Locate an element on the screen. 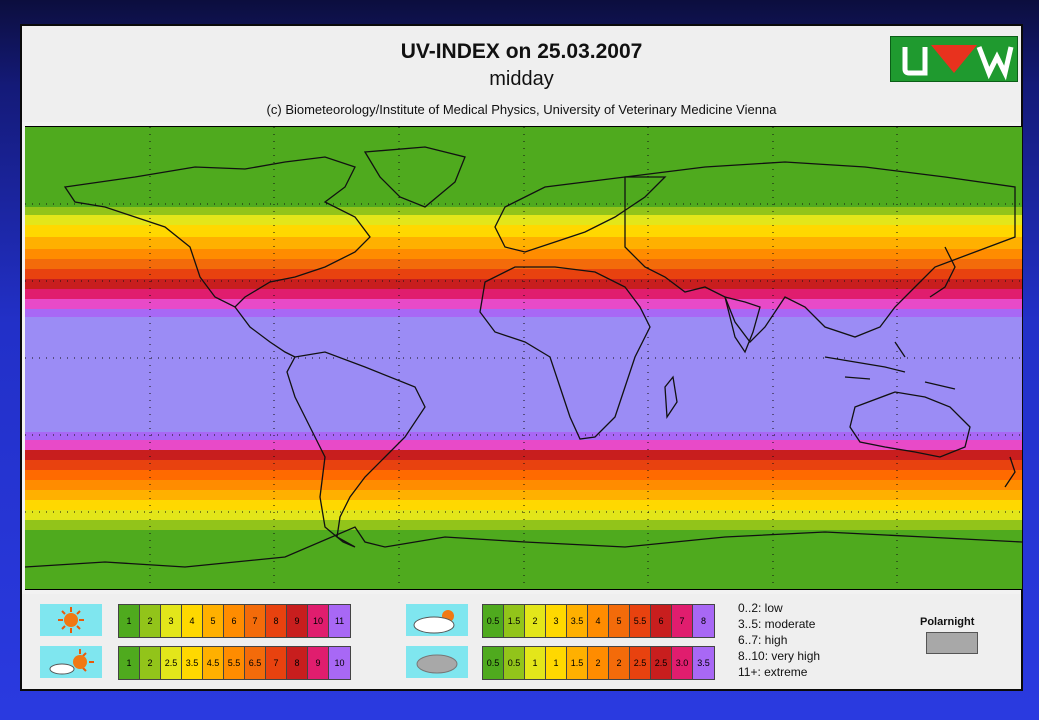 The image size is (1039, 720). category-moderate: 3..5: moderate is located at coordinates (777, 624).